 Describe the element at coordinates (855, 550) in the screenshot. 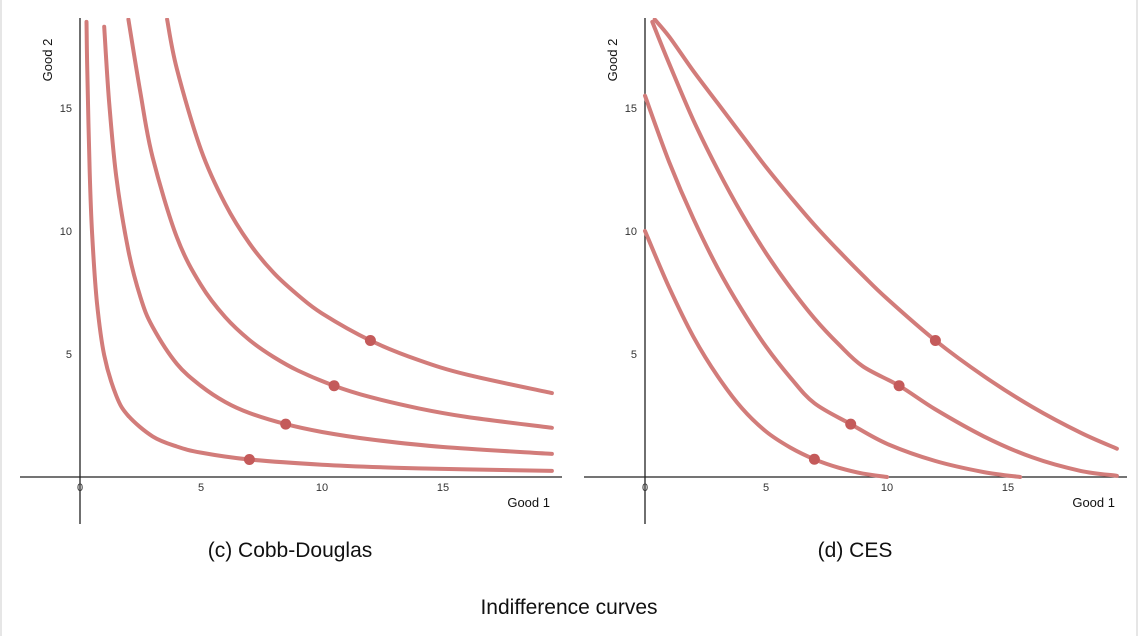

I see `ces-subcaption: (d) CES` at that location.